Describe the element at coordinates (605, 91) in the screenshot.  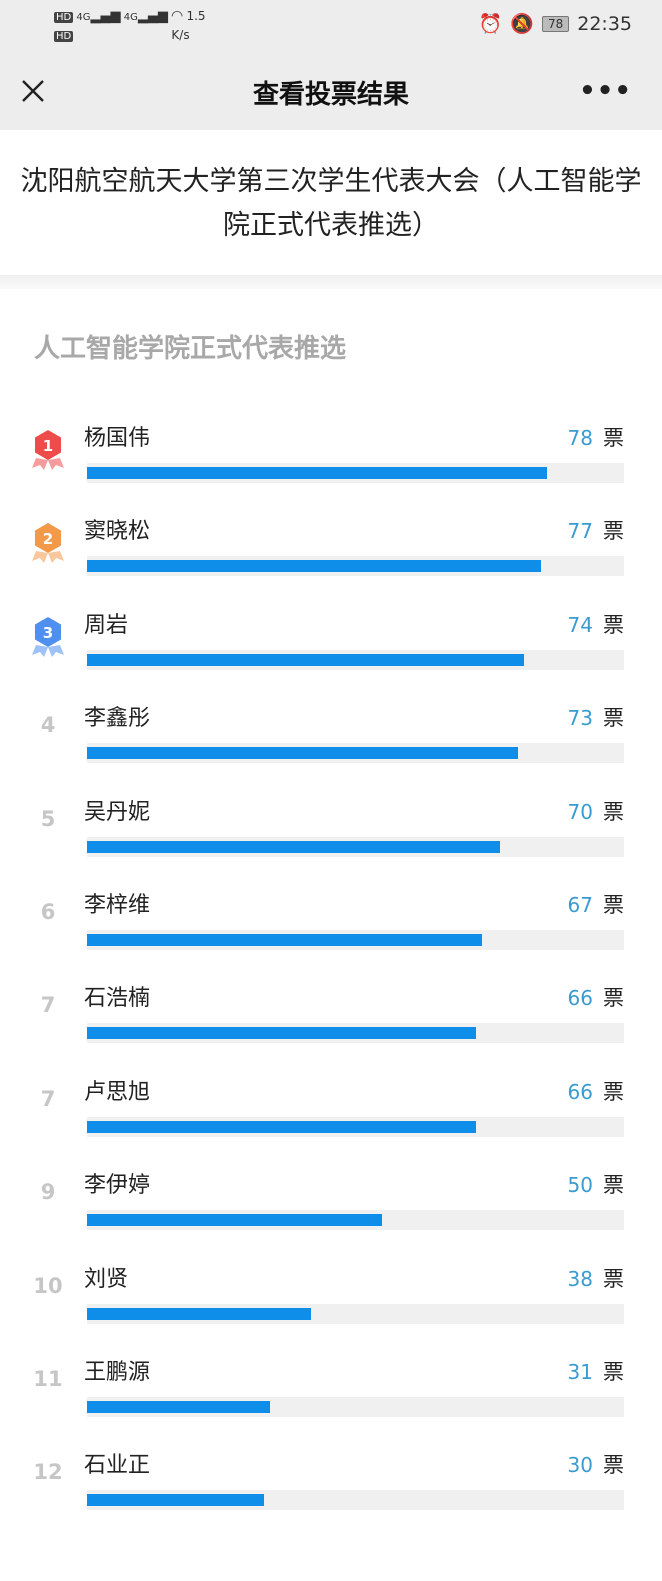
I see `more-icon: •••` at that location.